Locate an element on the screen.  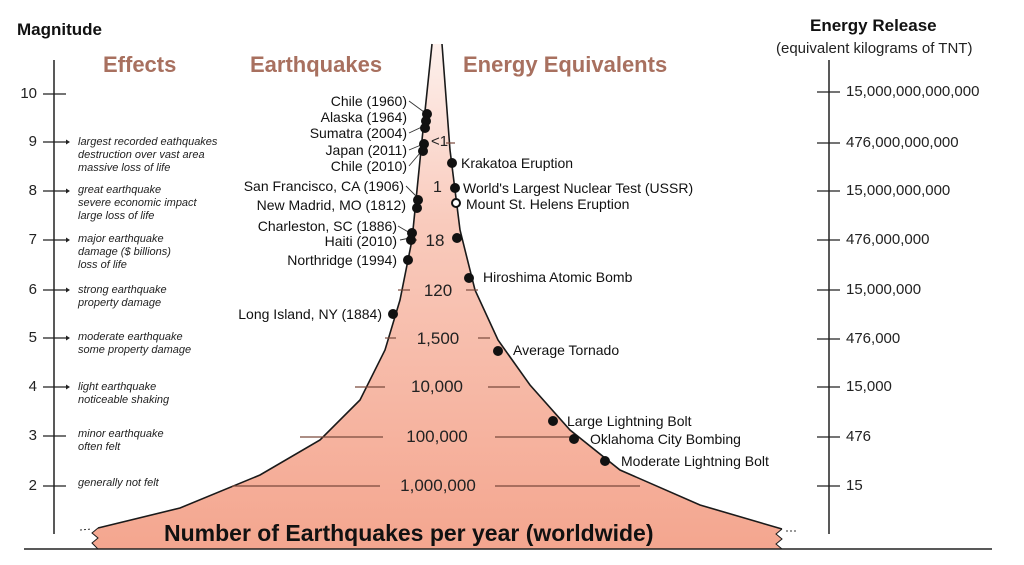
energy-equivalent-label: World's Largest Nuclear Test (USSR) is located at coordinates (578, 188).